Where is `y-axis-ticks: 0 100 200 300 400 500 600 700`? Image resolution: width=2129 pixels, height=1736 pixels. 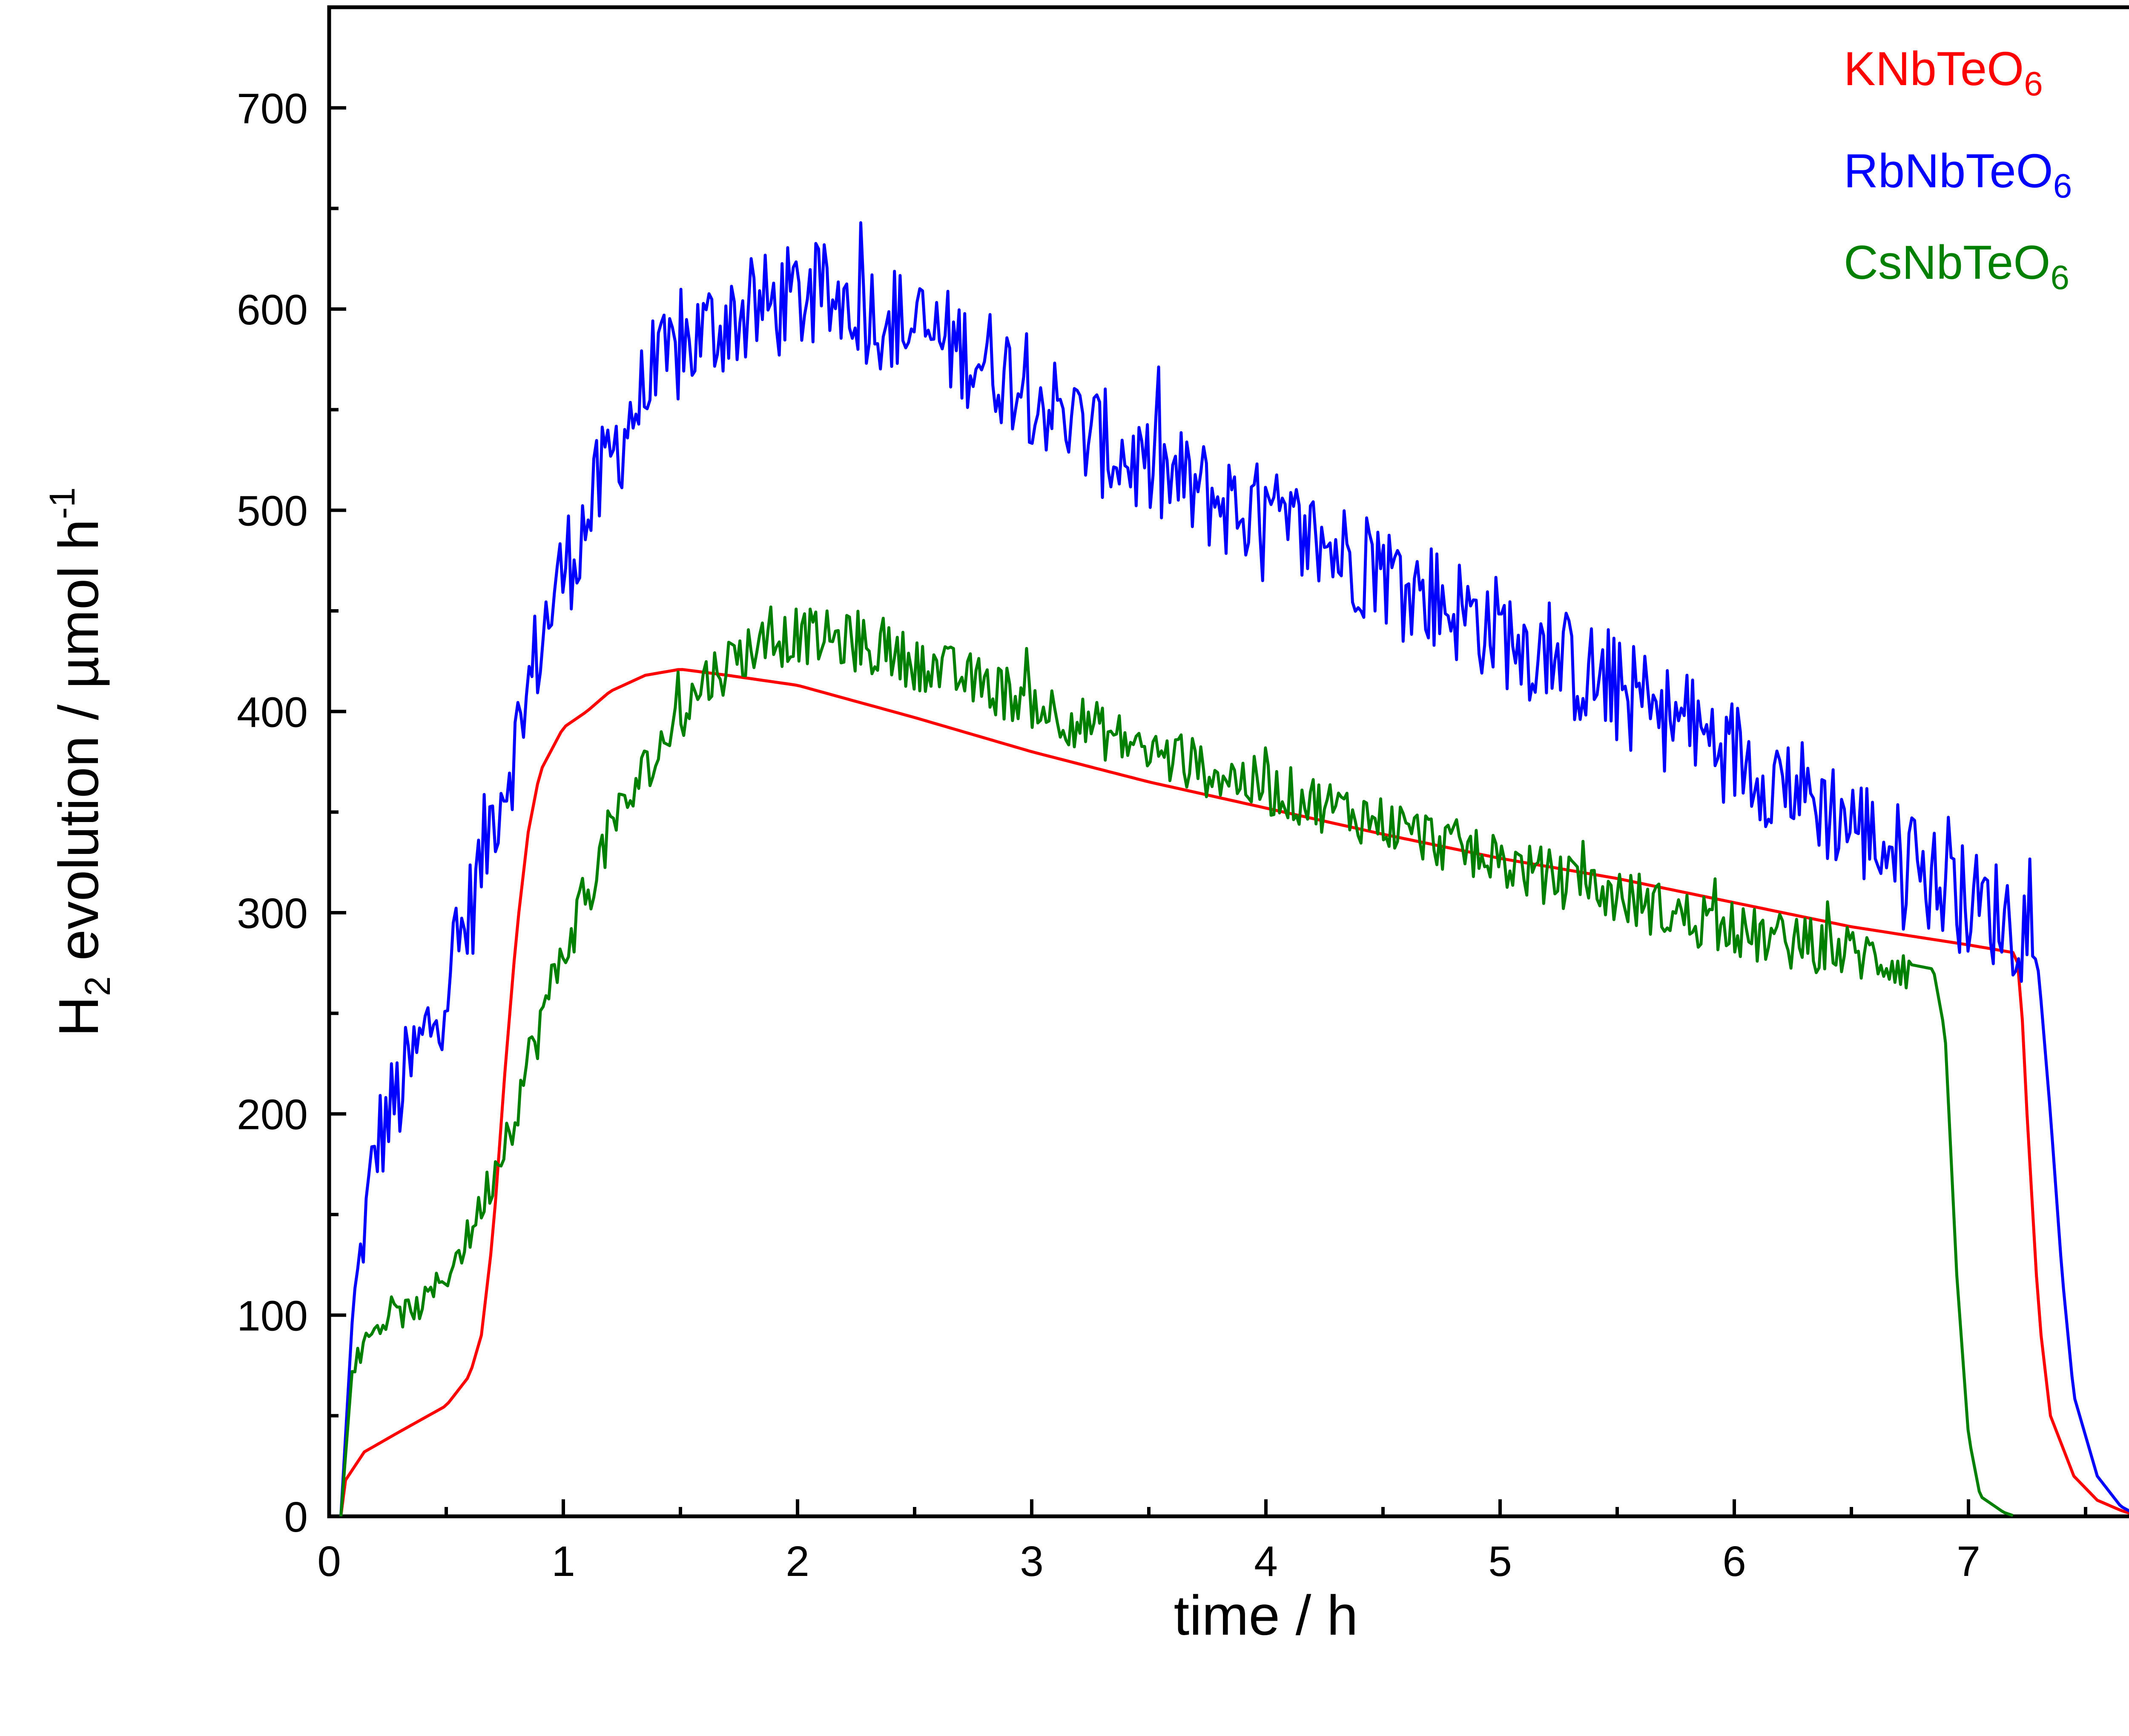
y-axis-ticks: 0 100 200 300 400 500 600 700 is located at coordinates (292, 773).